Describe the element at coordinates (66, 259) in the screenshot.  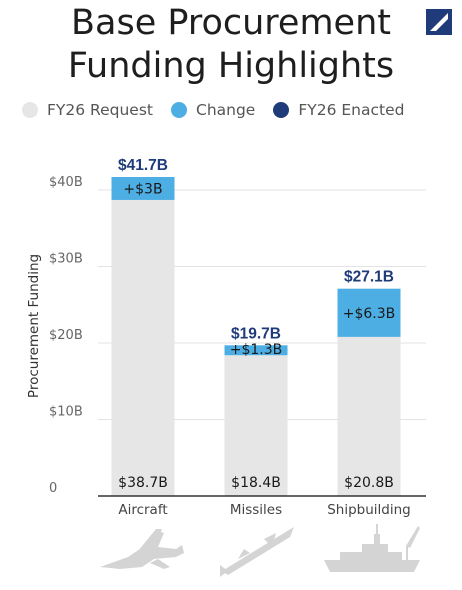
I see `y-tick-label: $30B` at that location.